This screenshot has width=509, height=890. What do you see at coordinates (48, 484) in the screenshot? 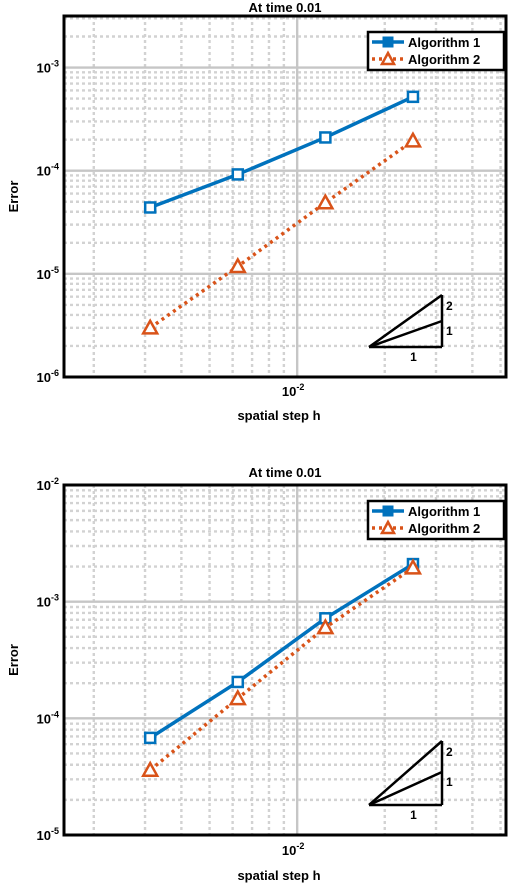
I see `y-tick-label: 10⁻²` at bounding box center [48, 484].